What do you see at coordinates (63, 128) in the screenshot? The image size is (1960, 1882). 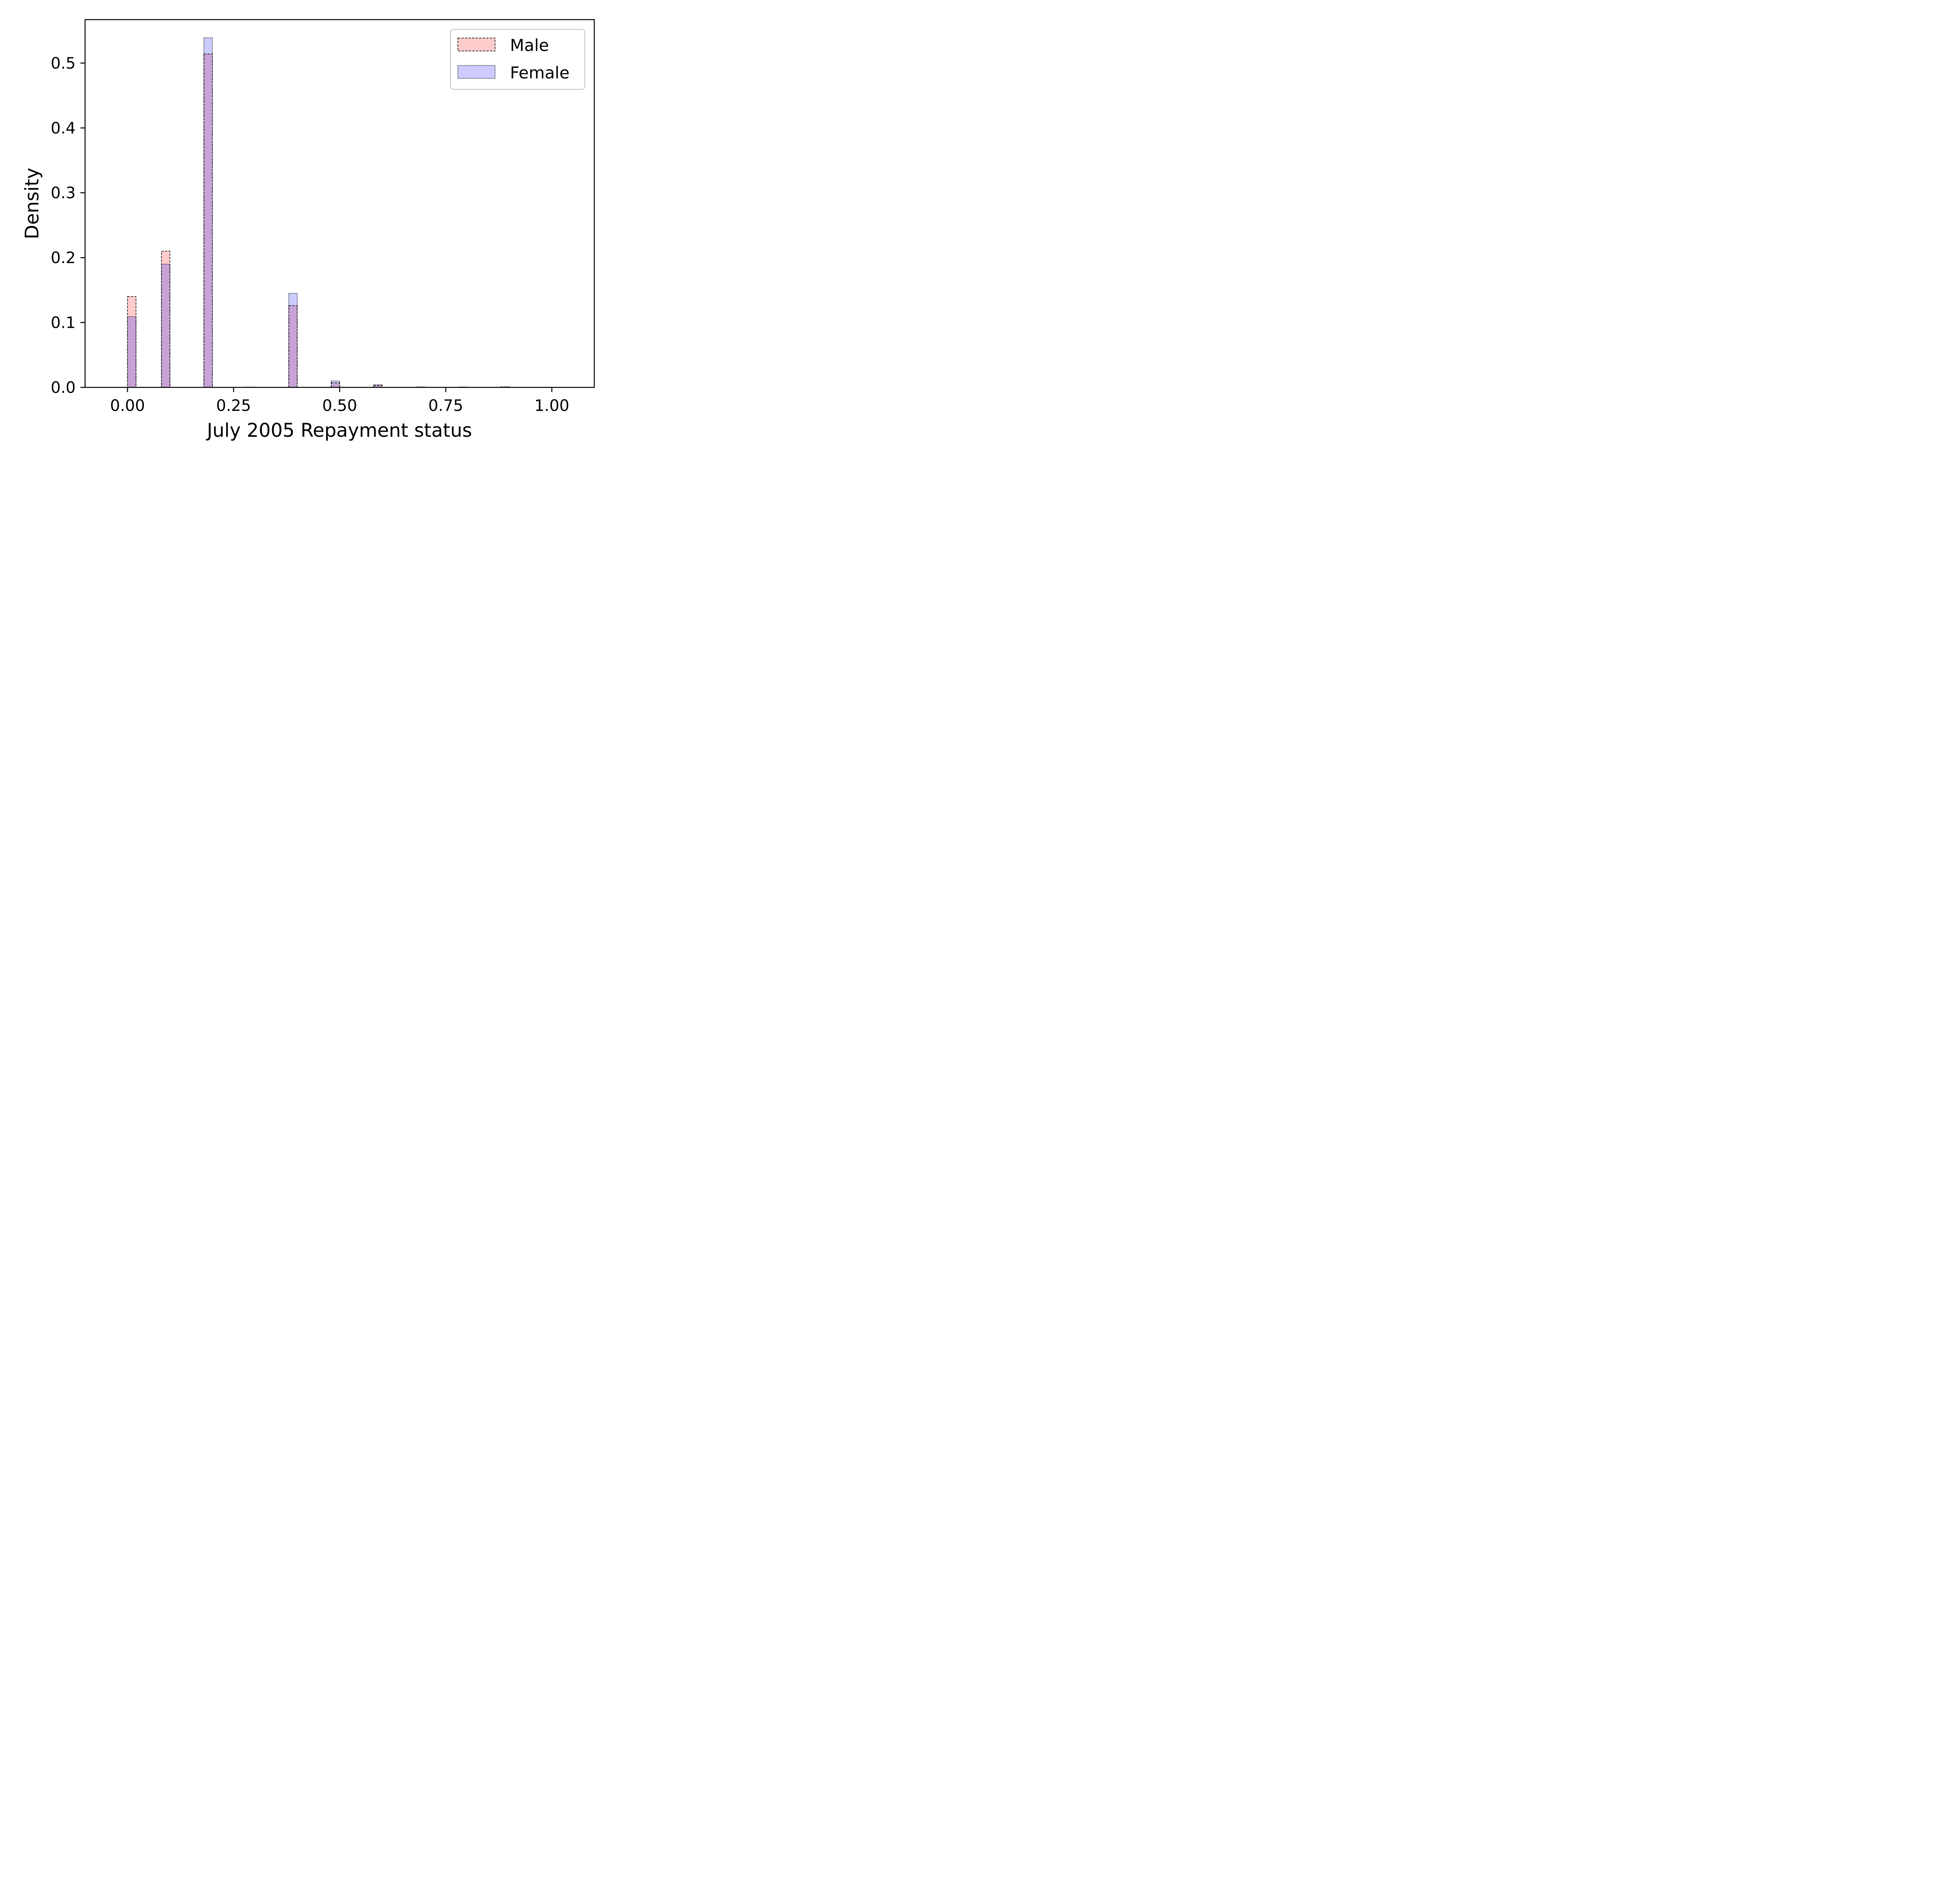 I see `y-tick-label: 0.4` at bounding box center [63, 128].